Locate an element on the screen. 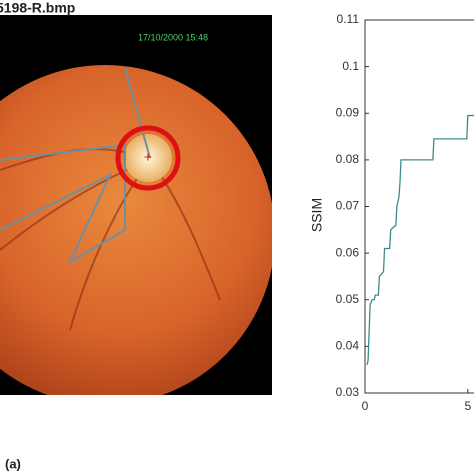  y-tick-label: 0.11 is located at coordinates (348, 19).